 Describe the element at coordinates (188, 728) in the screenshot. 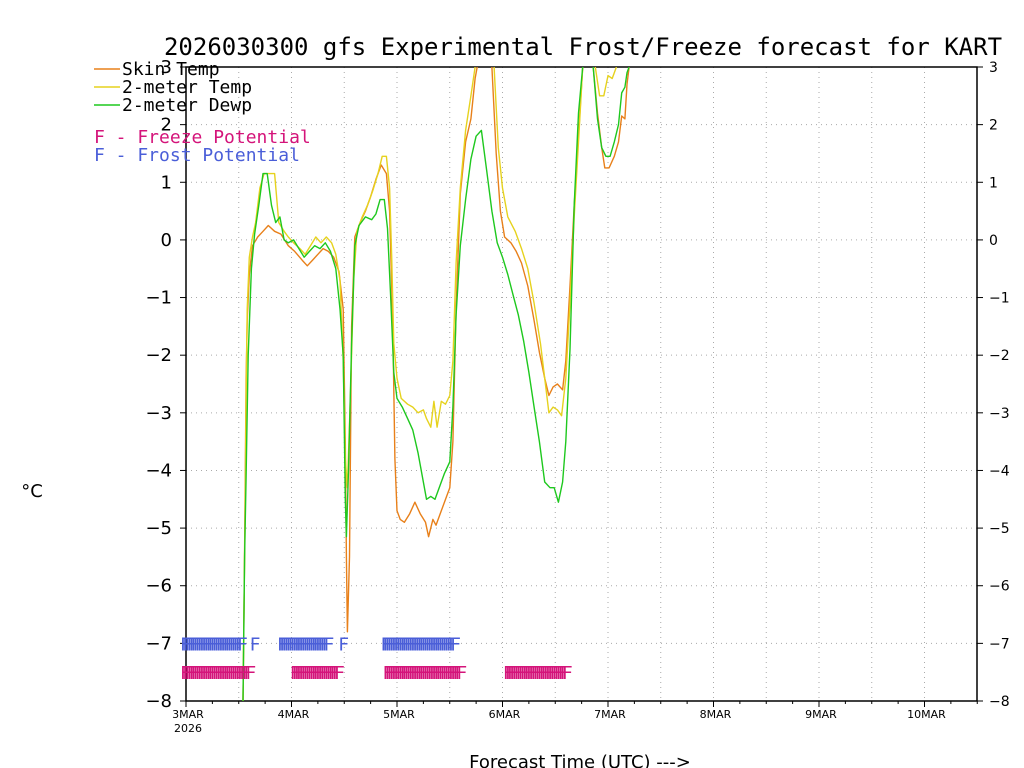

I see `x-tick-sublabel: 2026` at that location.